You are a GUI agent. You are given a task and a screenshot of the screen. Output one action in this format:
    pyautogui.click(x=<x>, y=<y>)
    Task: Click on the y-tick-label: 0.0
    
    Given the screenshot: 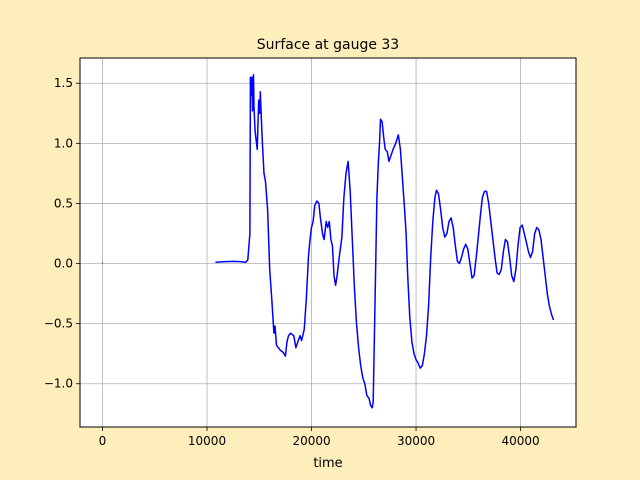 What is the action you would take?
    pyautogui.click(x=63, y=264)
    